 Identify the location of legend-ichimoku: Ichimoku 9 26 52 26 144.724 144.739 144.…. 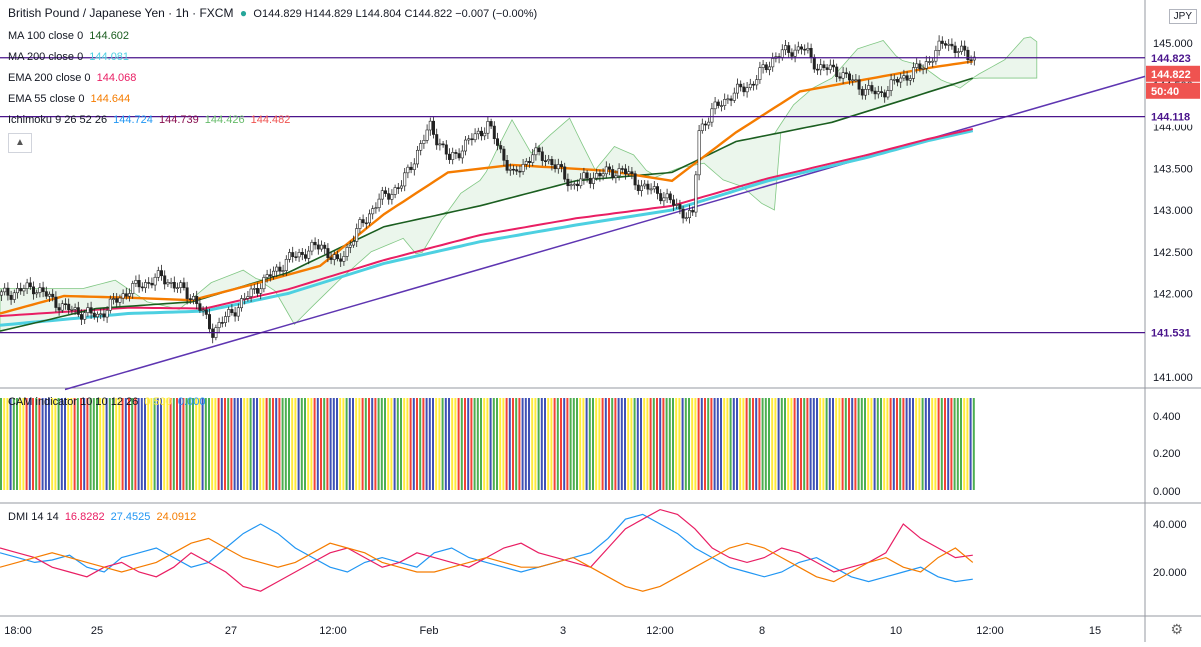
(150, 120).